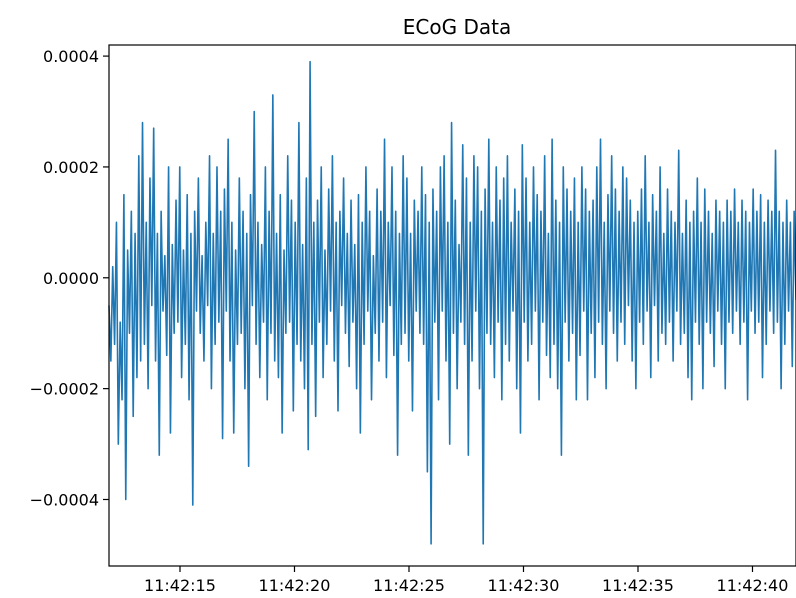  What do you see at coordinates (409, 585) in the screenshot?
I see `x-tick-label: 11:42:25` at bounding box center [409, 585].